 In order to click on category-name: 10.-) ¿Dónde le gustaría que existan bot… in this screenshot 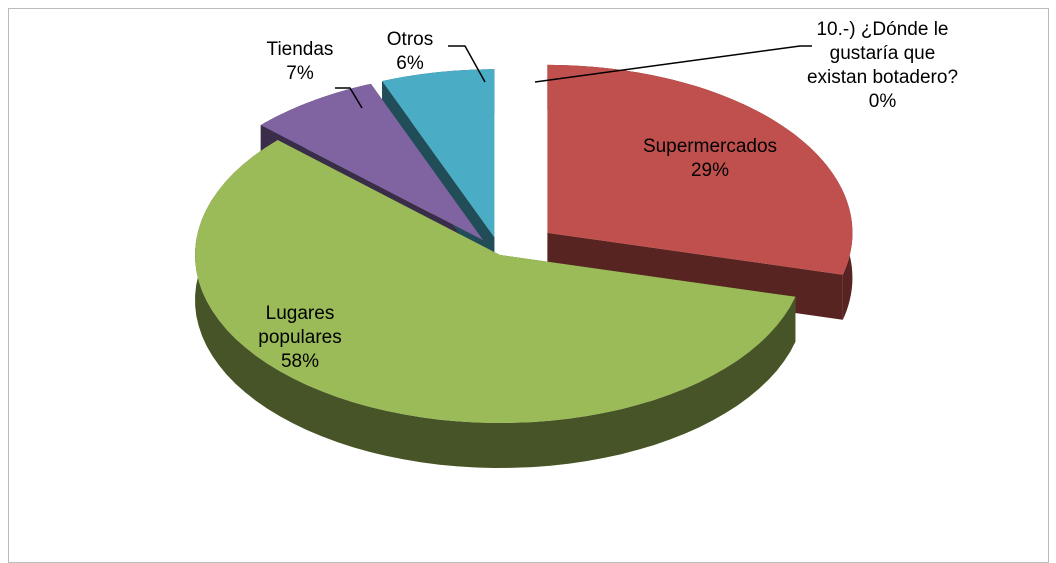, I will do `click(882, 53)`.